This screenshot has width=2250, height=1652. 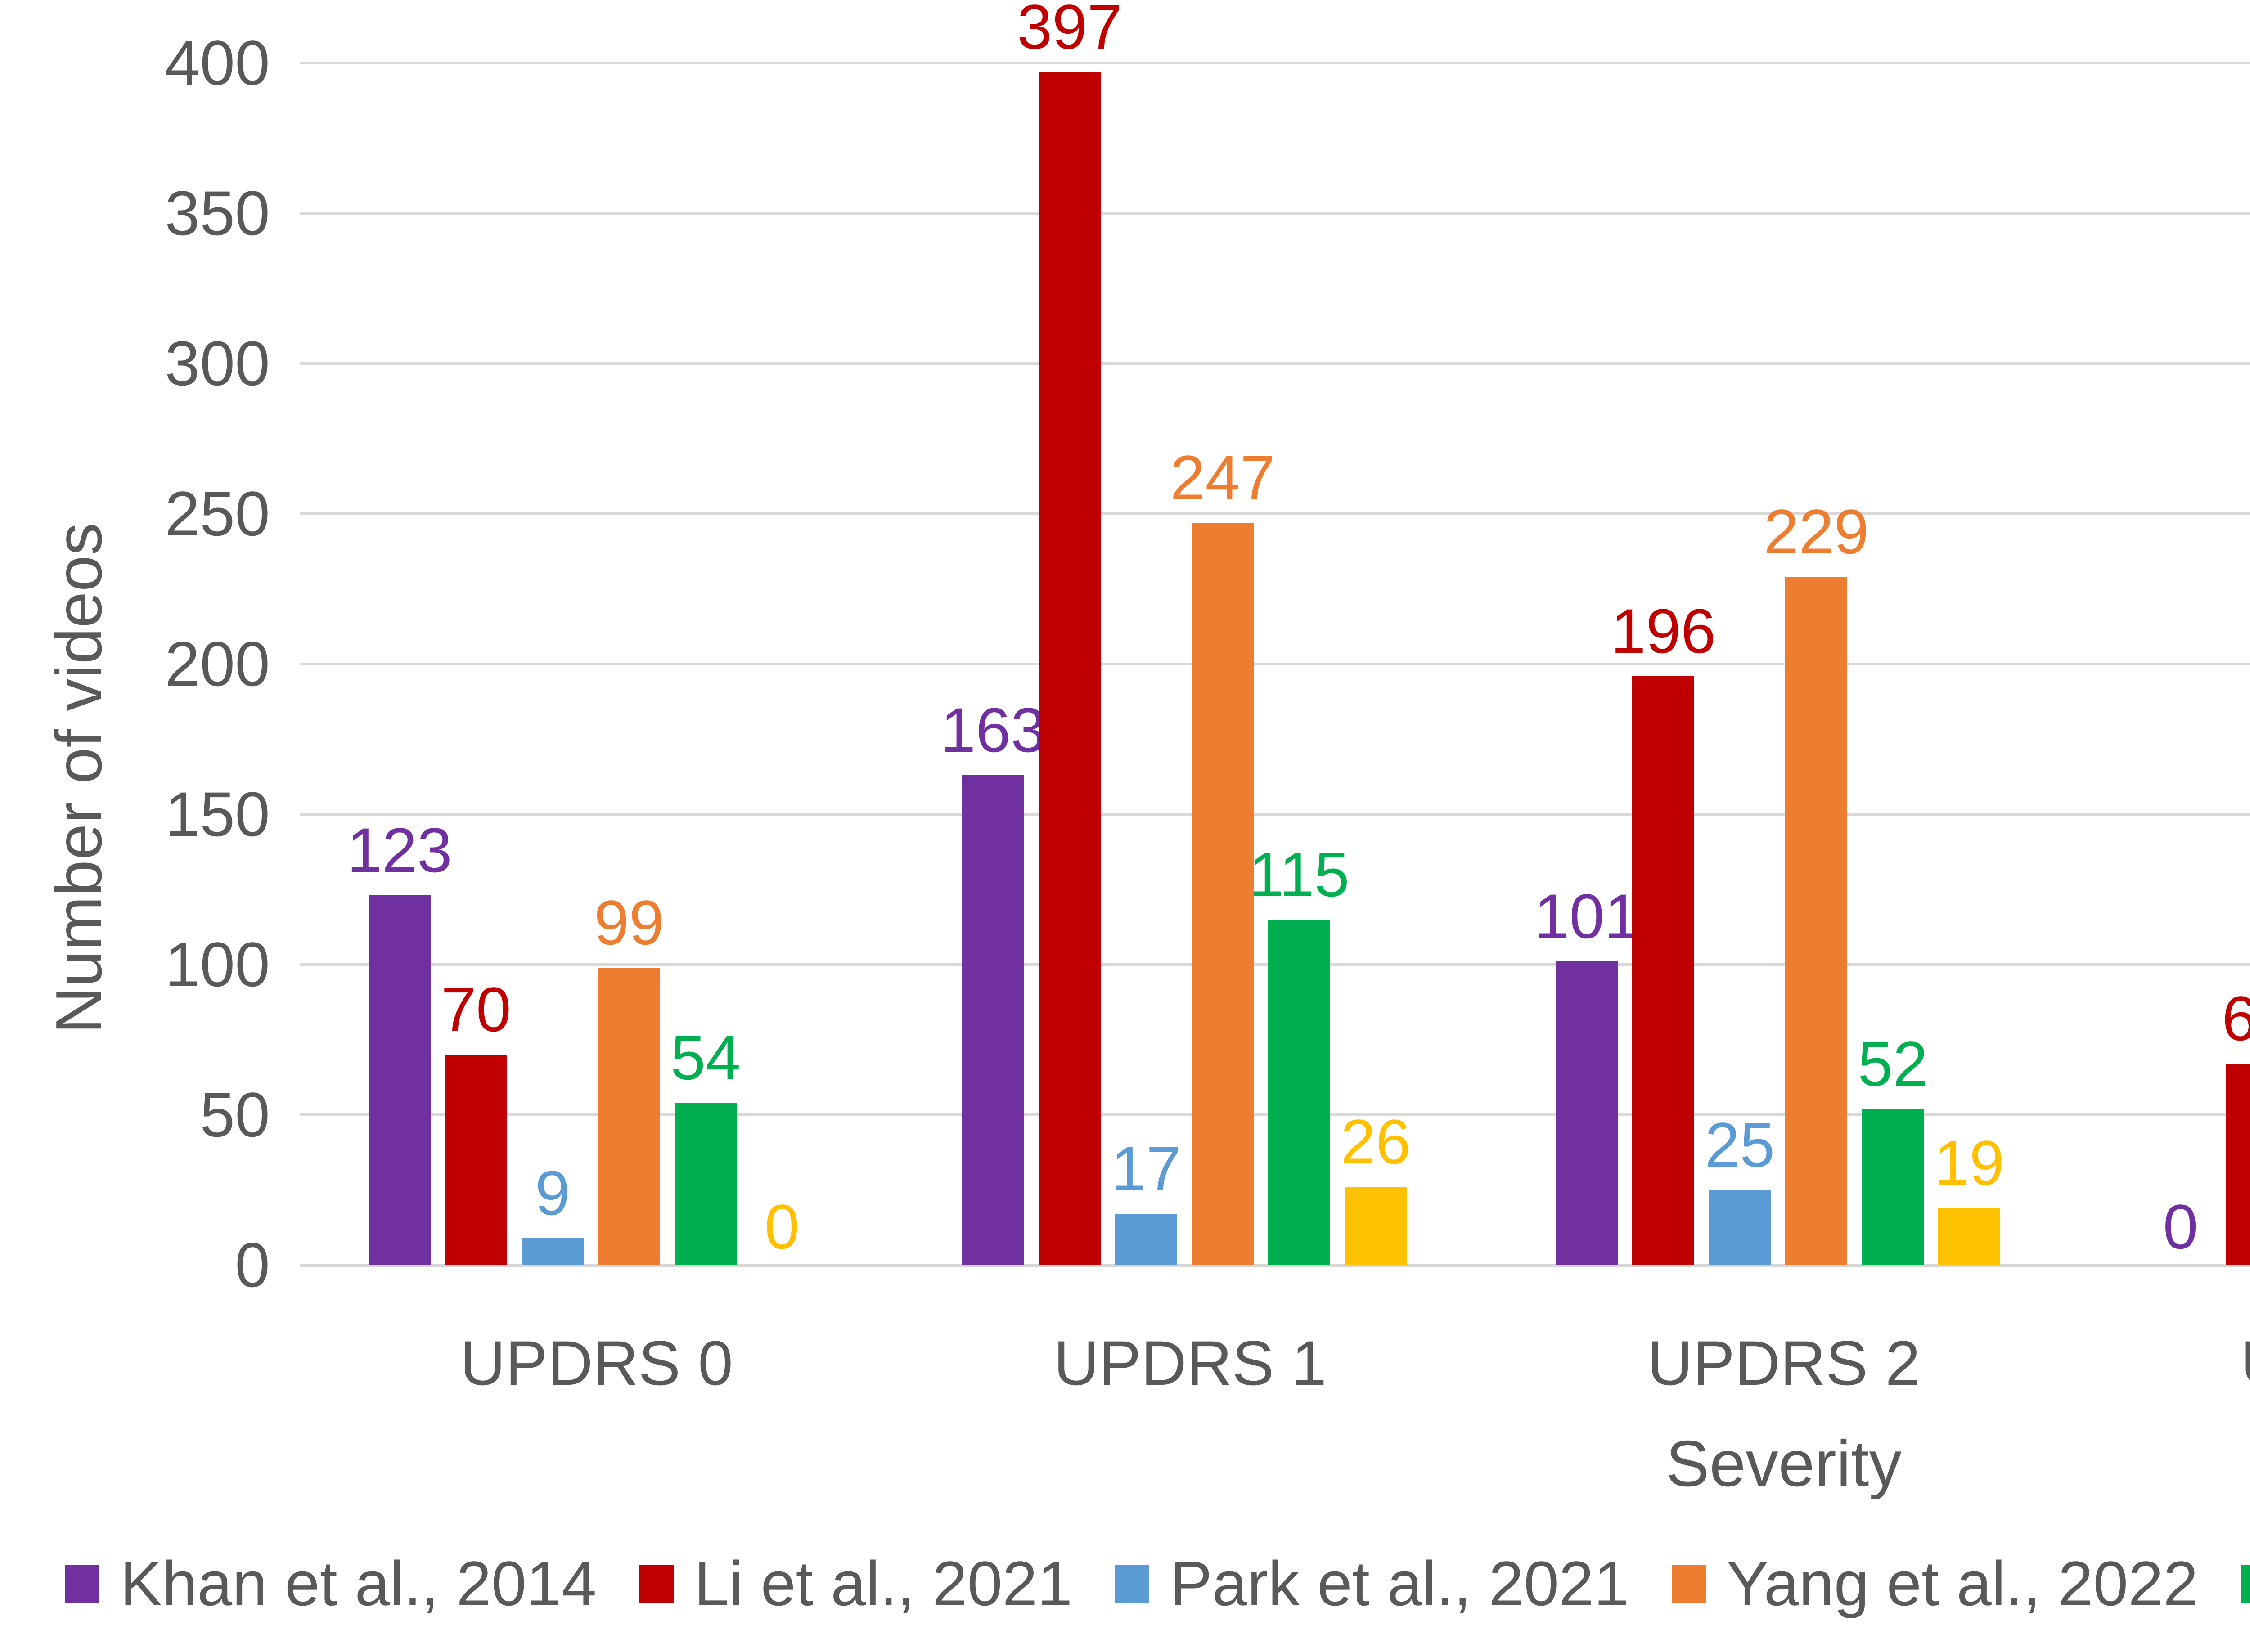 I want to click on legend-label: Khan et al., 2014, so click(x=359, y=1583).